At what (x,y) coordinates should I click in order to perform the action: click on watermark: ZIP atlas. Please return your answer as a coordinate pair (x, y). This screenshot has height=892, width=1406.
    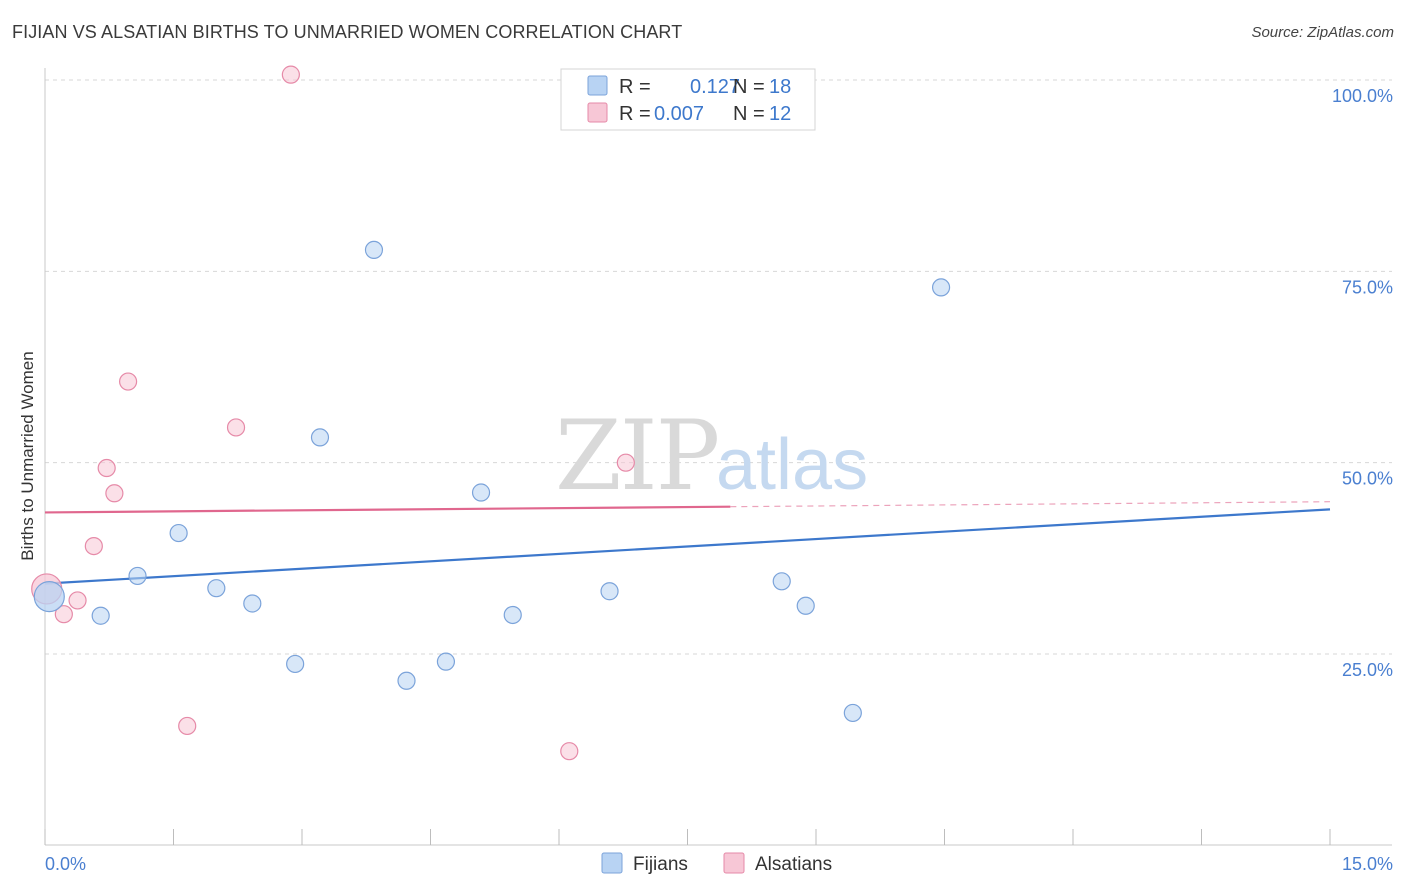
    Looking at the image, I should click on (711, 456).